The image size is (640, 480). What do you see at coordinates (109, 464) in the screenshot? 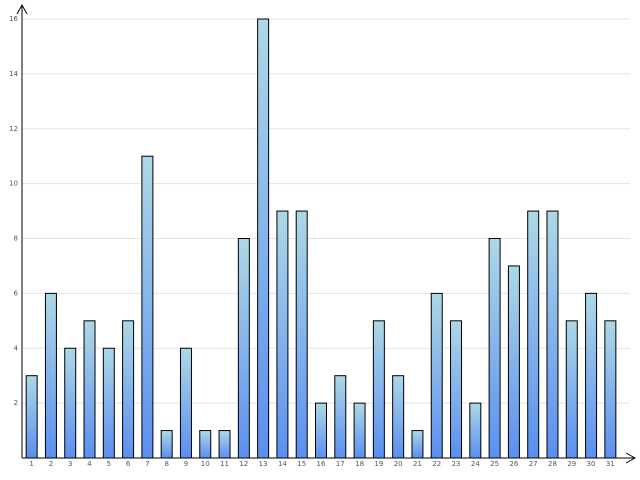
I see `x-tick-label: 5` at bounding box center [109, 464].